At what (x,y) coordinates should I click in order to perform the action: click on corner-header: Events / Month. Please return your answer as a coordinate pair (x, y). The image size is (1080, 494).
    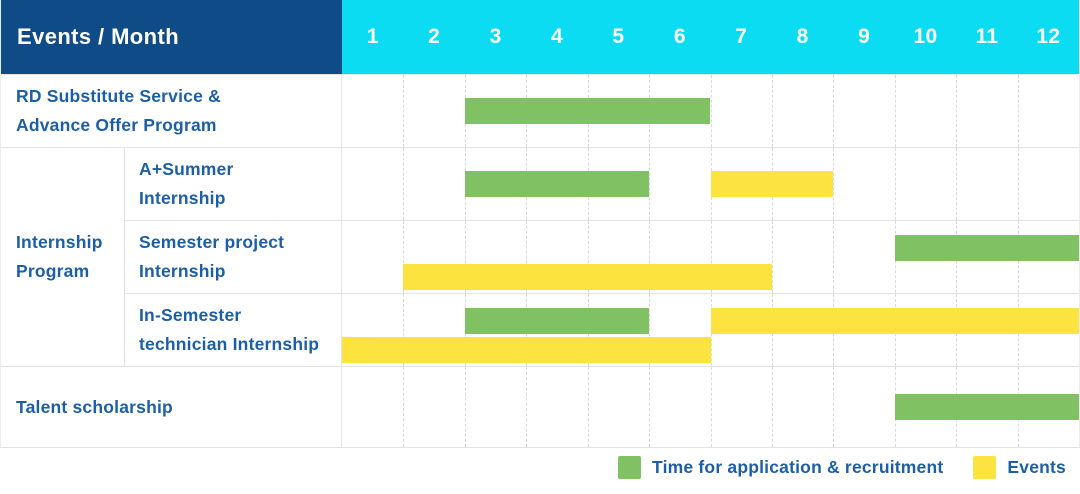
    Looking at the image, I should click on (171, 37).